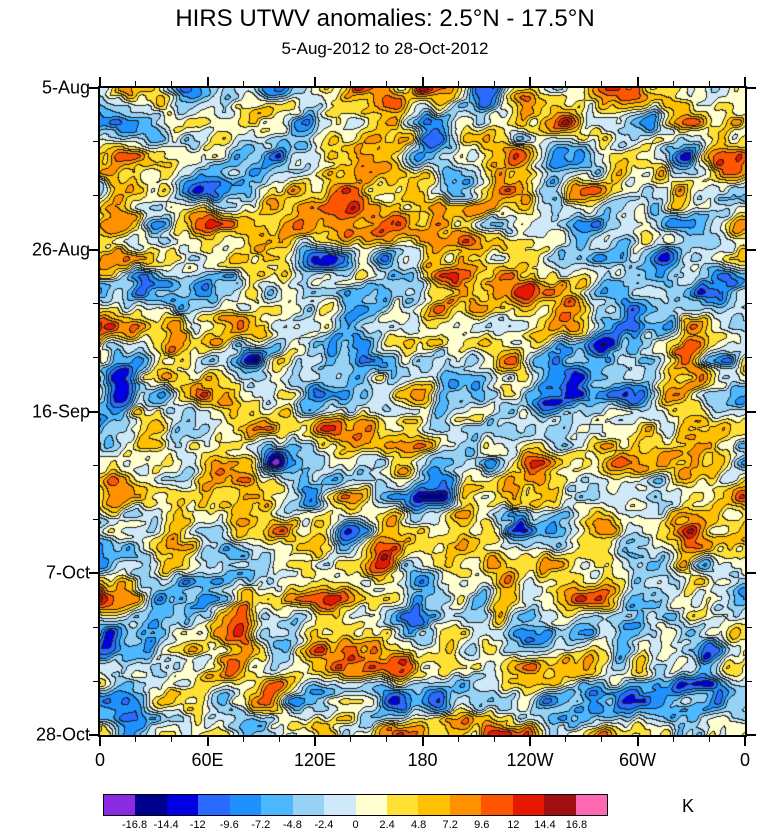 The width and height of the screenshot is (770, 834). I want to click on colorbar-tick-label: -4.8, so click(292, 825).